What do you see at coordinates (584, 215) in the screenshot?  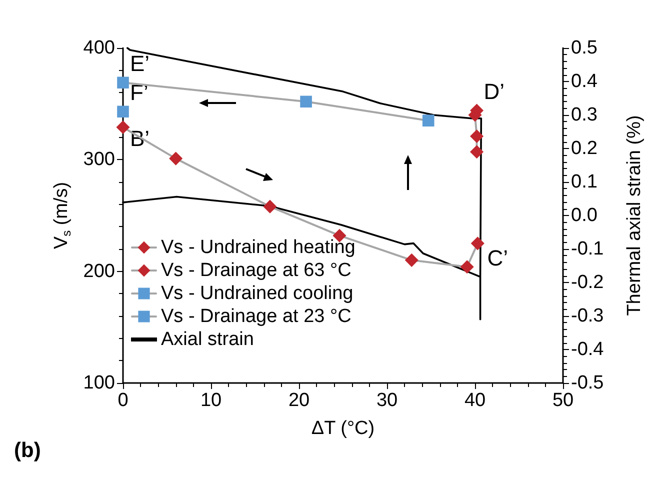 I see `y2-tick-label: 0.0` at bounding box center [584, 215].